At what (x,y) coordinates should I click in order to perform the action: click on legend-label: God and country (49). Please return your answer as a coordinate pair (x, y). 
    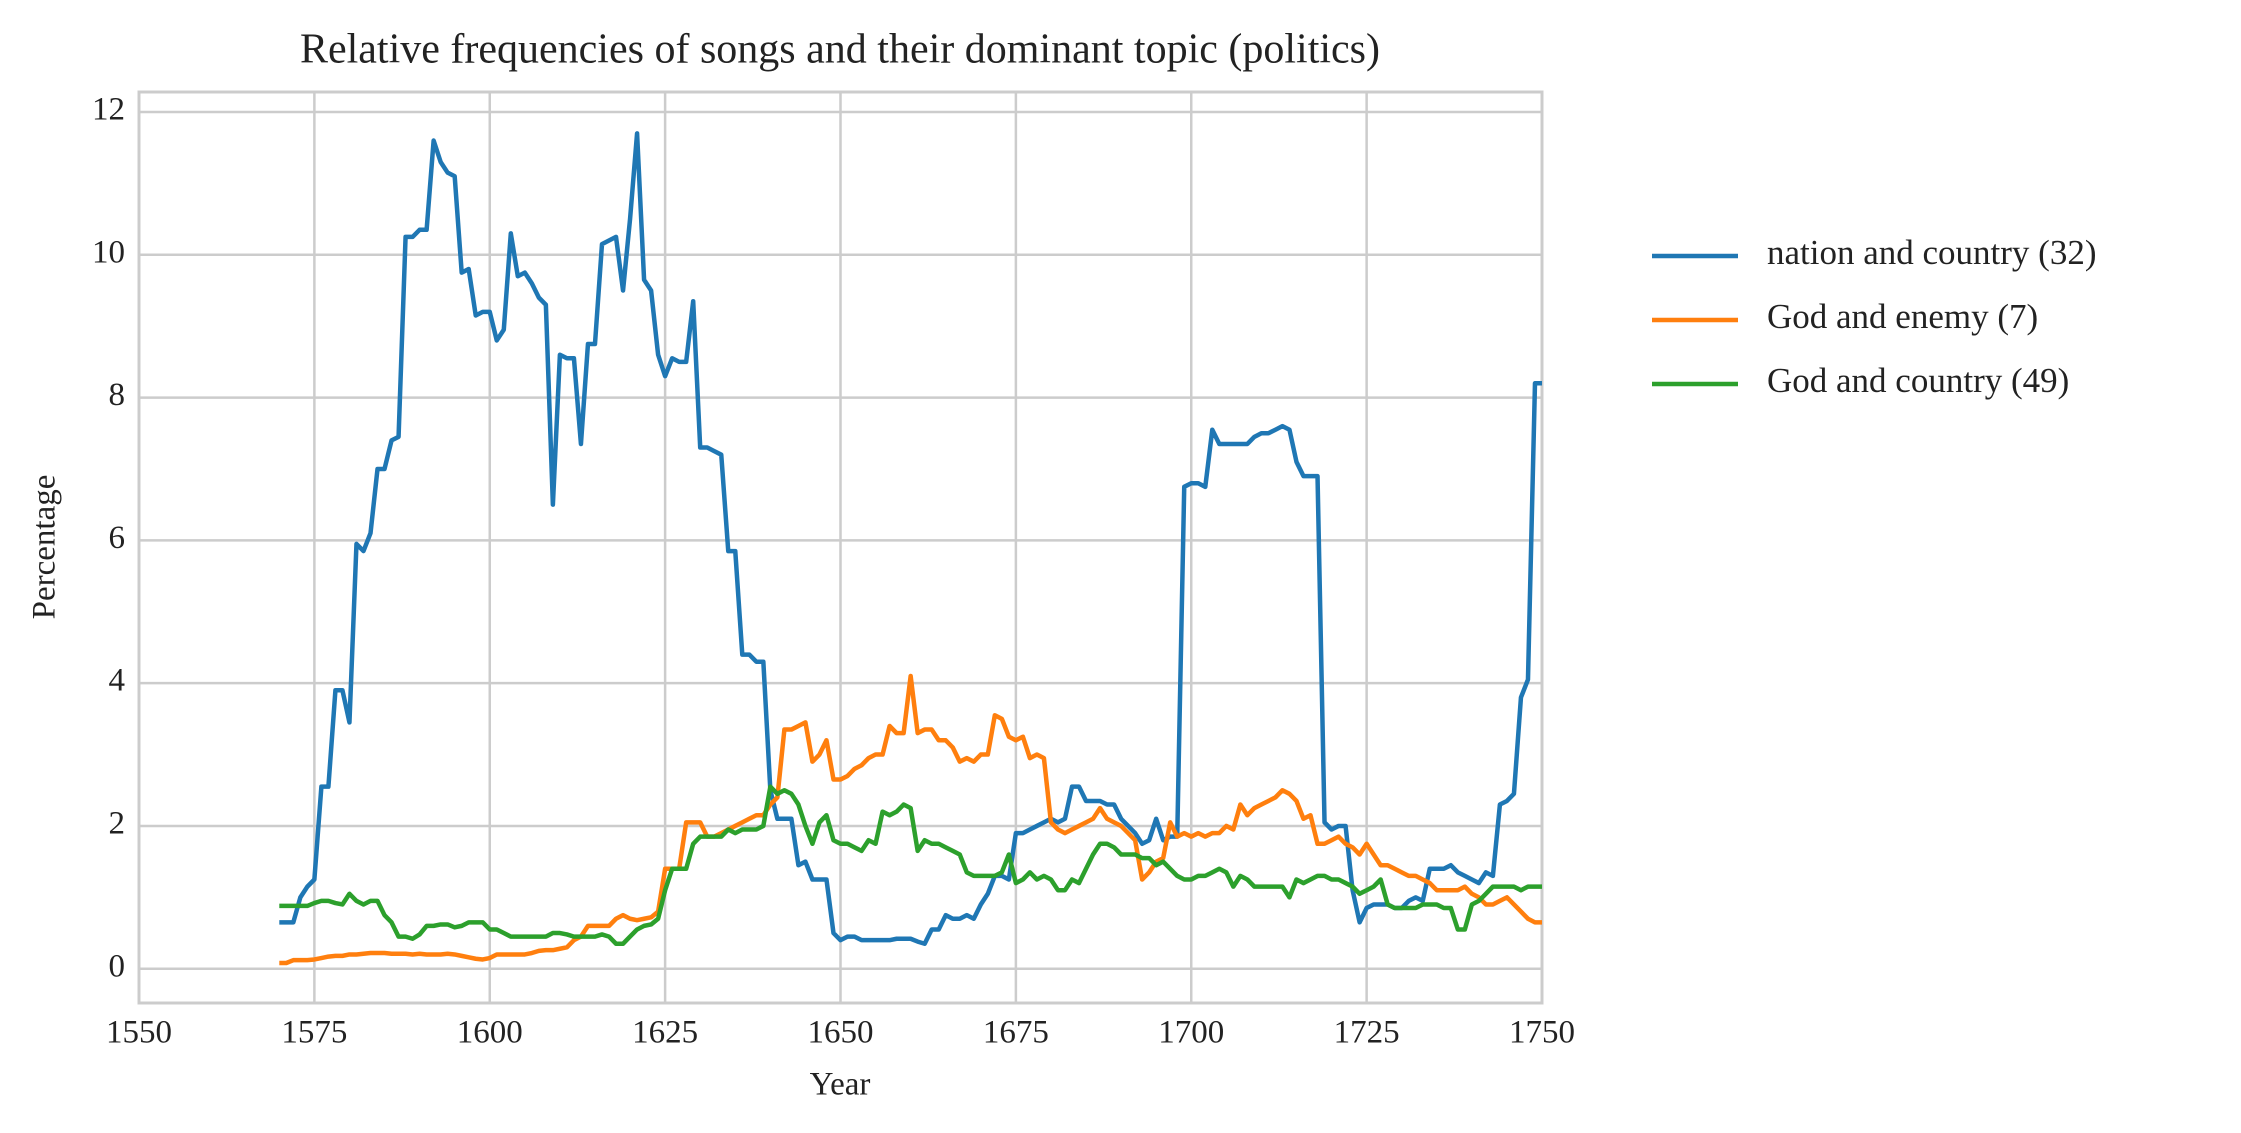
    Looking at the image, I should click on (1918, 380).